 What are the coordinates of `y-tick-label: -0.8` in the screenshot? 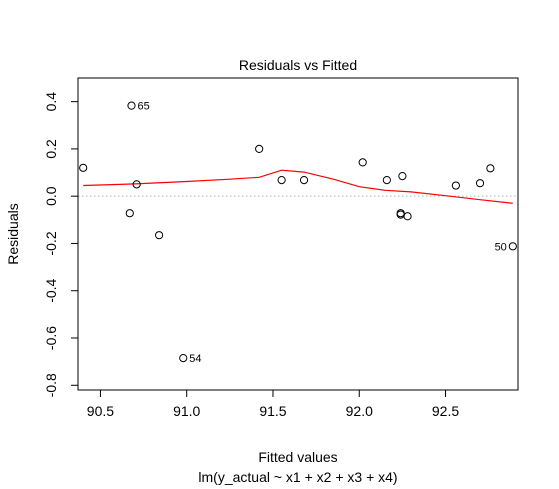 It's located at (51, 385).